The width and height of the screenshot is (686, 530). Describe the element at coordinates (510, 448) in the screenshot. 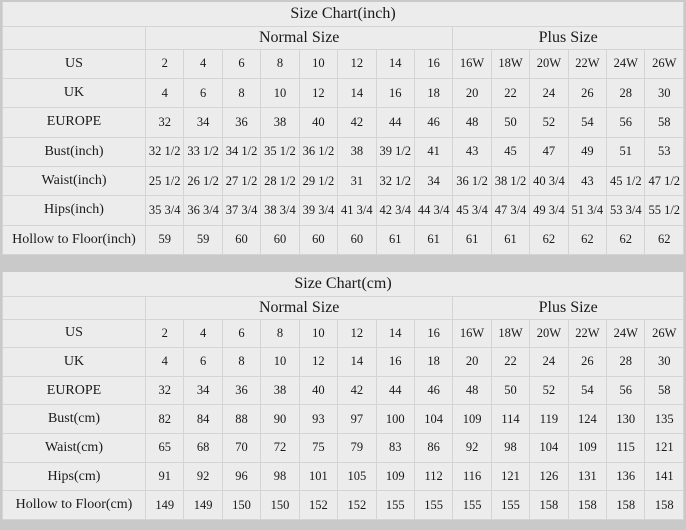

I see `size-value-cell: 98` at that location.